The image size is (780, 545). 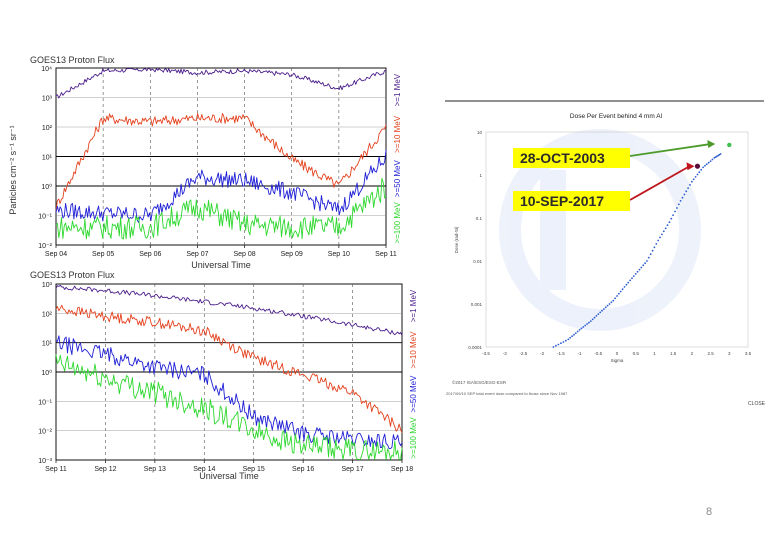 What do you see at coordinates (397, 134) in the screenshot?
I see `goes-legend-label: >=10 MeV` at bounding box center [397, 134].